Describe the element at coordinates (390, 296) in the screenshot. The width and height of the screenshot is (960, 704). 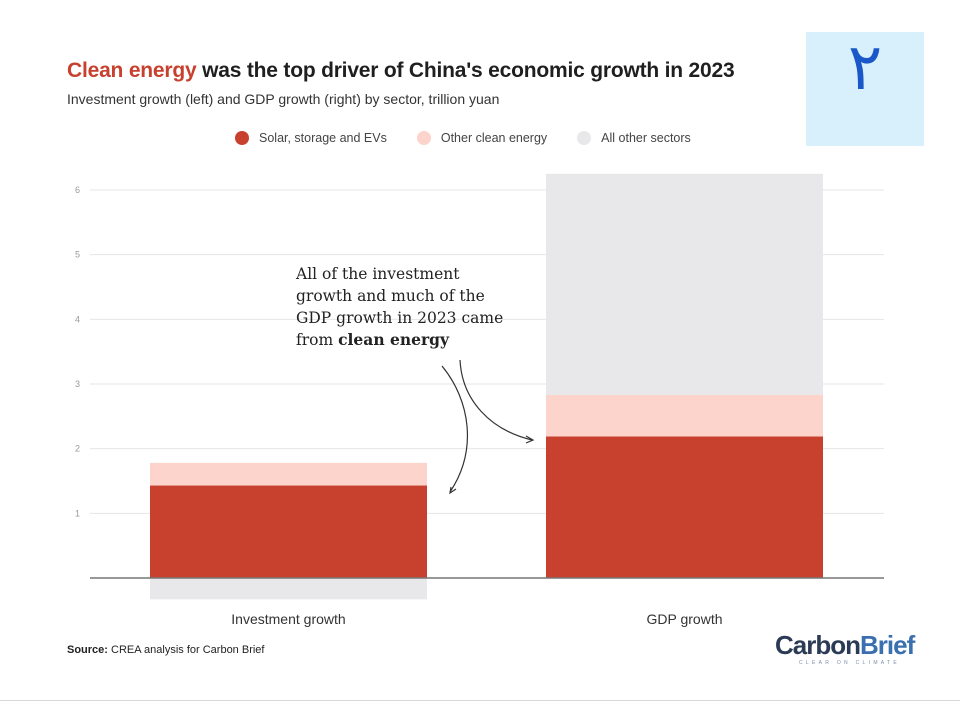
I see `annotation-line-2: growth and much of the` at that location.